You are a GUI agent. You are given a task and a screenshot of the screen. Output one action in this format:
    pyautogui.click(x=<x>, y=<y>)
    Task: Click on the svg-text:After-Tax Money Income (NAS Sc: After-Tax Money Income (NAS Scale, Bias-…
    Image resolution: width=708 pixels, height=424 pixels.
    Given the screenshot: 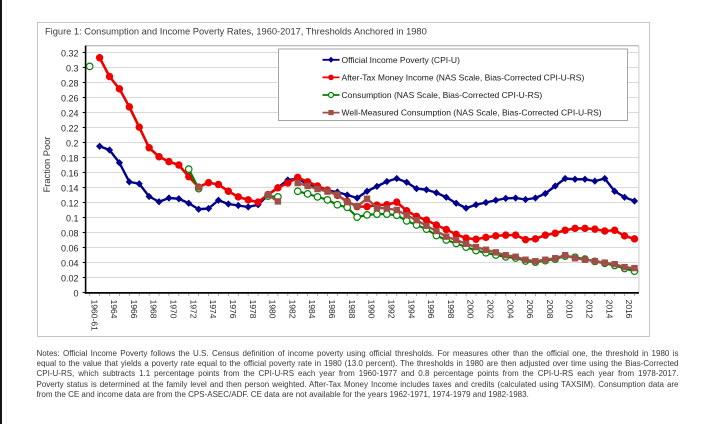 What is the action you would take?
    pyautogui.click(x=463, y=77)
    